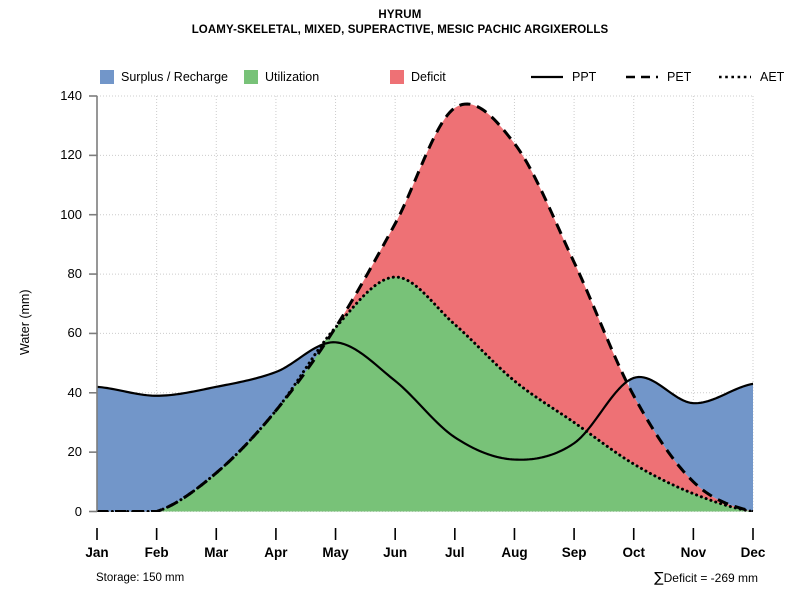 The width and height of the screenshot is (800, 600). What do you see at coordinates (78, 511) in the screenshot?
I see `y-tick-label: 0` at bounding box center [78, 511].